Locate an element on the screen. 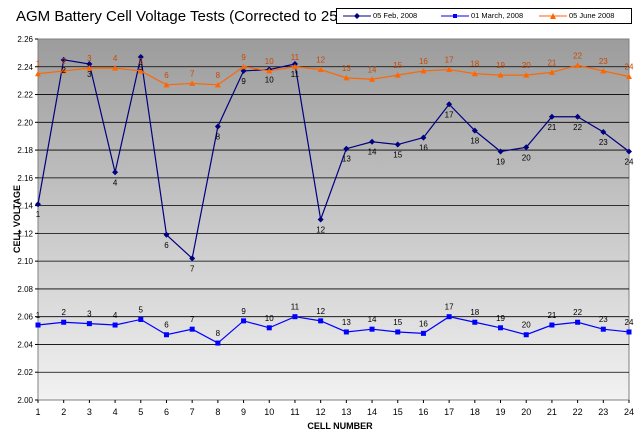 This screenshot has width=640, height=438. x-tick-label: 1 is located at coordinates (37, 412).